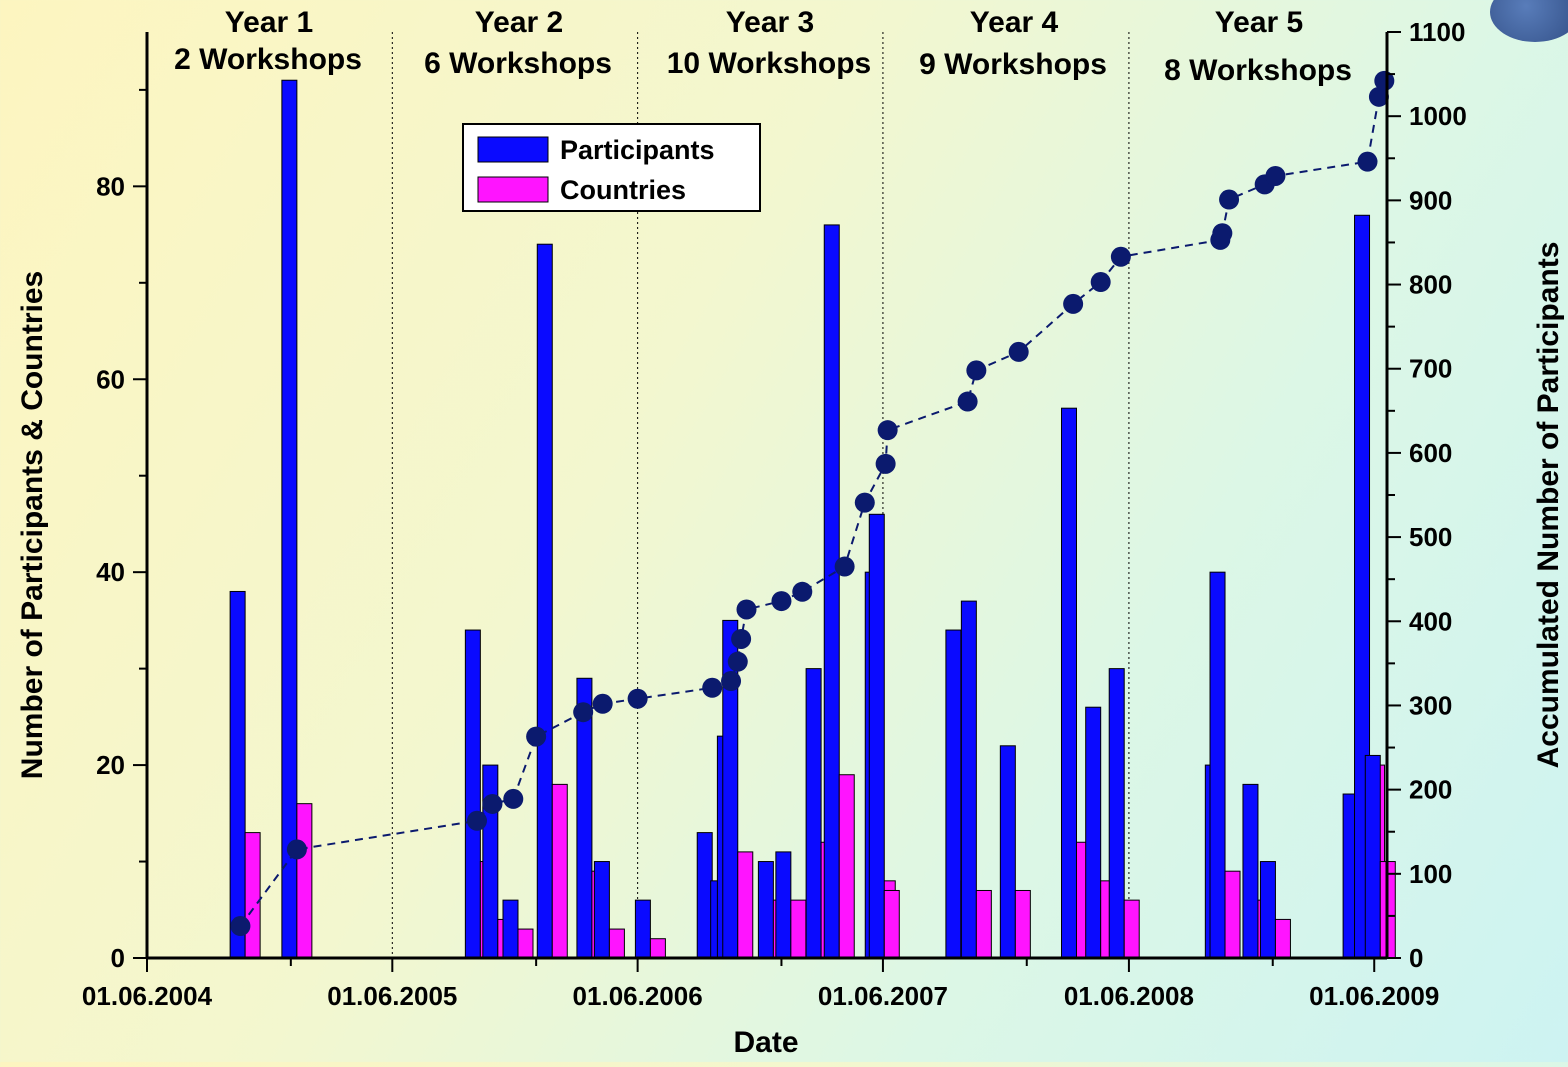 The height and width of the screenshot is (1067, 1568). What do you see at coordinates (623, 190) in the screenshot?
I see `legend-label-countries: Countries` at bounding box center [623, 190].